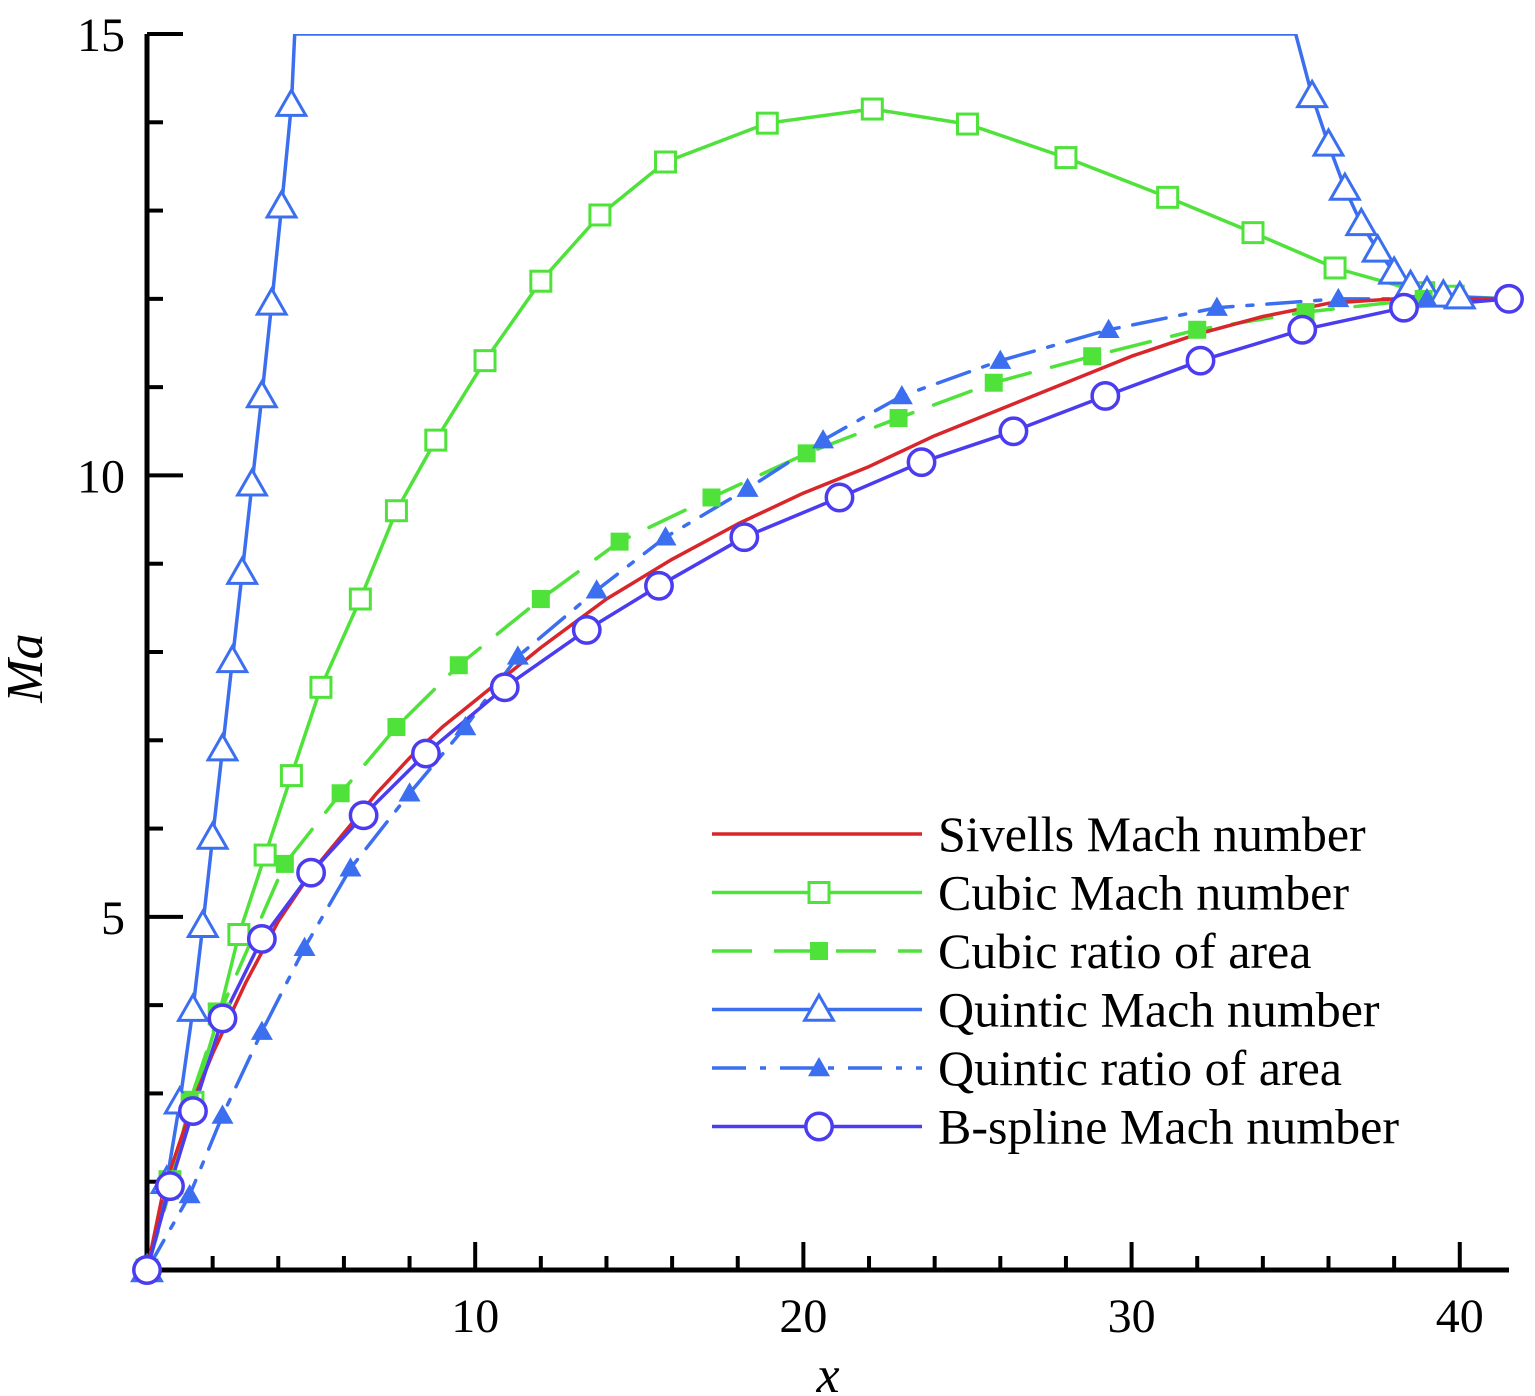 This screenshot has width=1535, height=1396. What do you see at coordinates (819, 1126) in the screenshot?
I see `legend-marker-b-spline-mach-number` at bounding box center [819, 1126].